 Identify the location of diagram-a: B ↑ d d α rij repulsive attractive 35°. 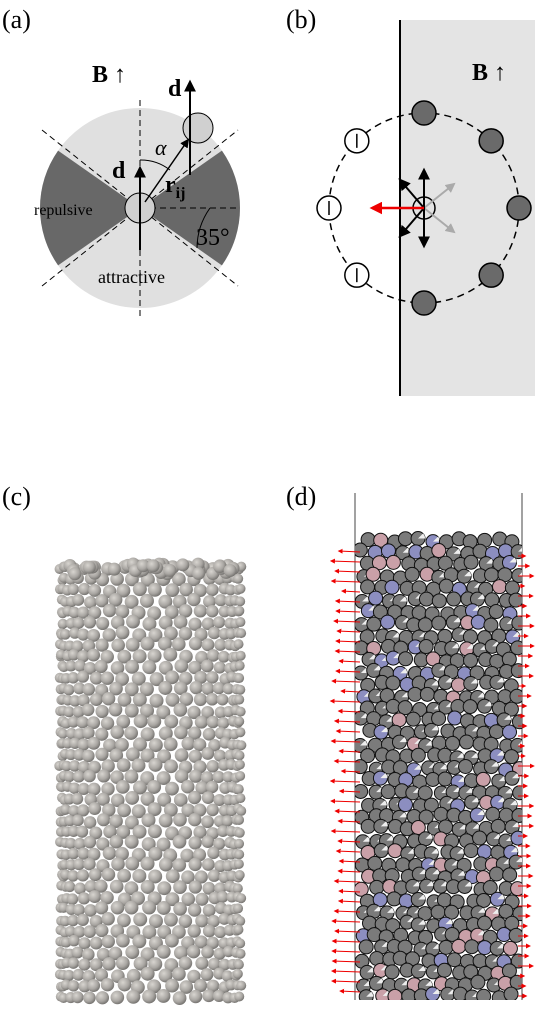
(137, 190).